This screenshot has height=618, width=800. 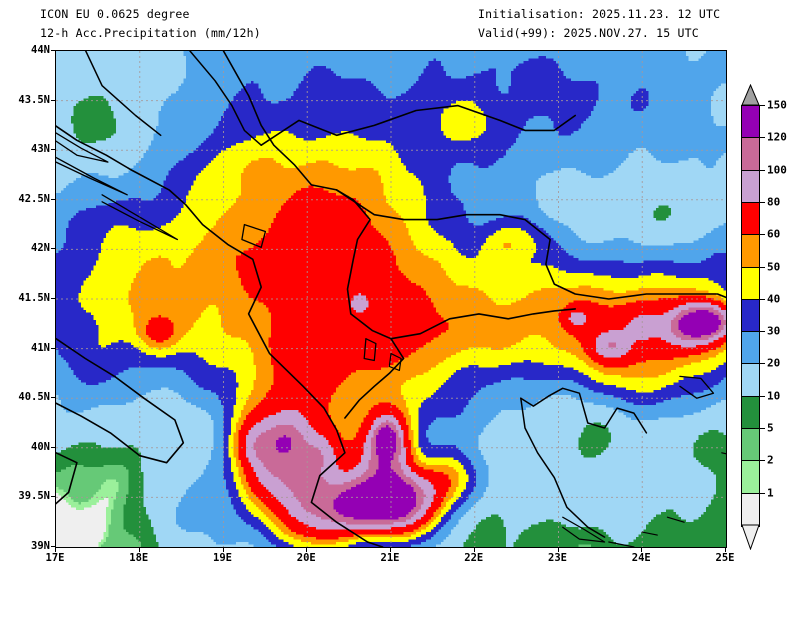 I want to click on thasos-island, so click(x=697, y=387).